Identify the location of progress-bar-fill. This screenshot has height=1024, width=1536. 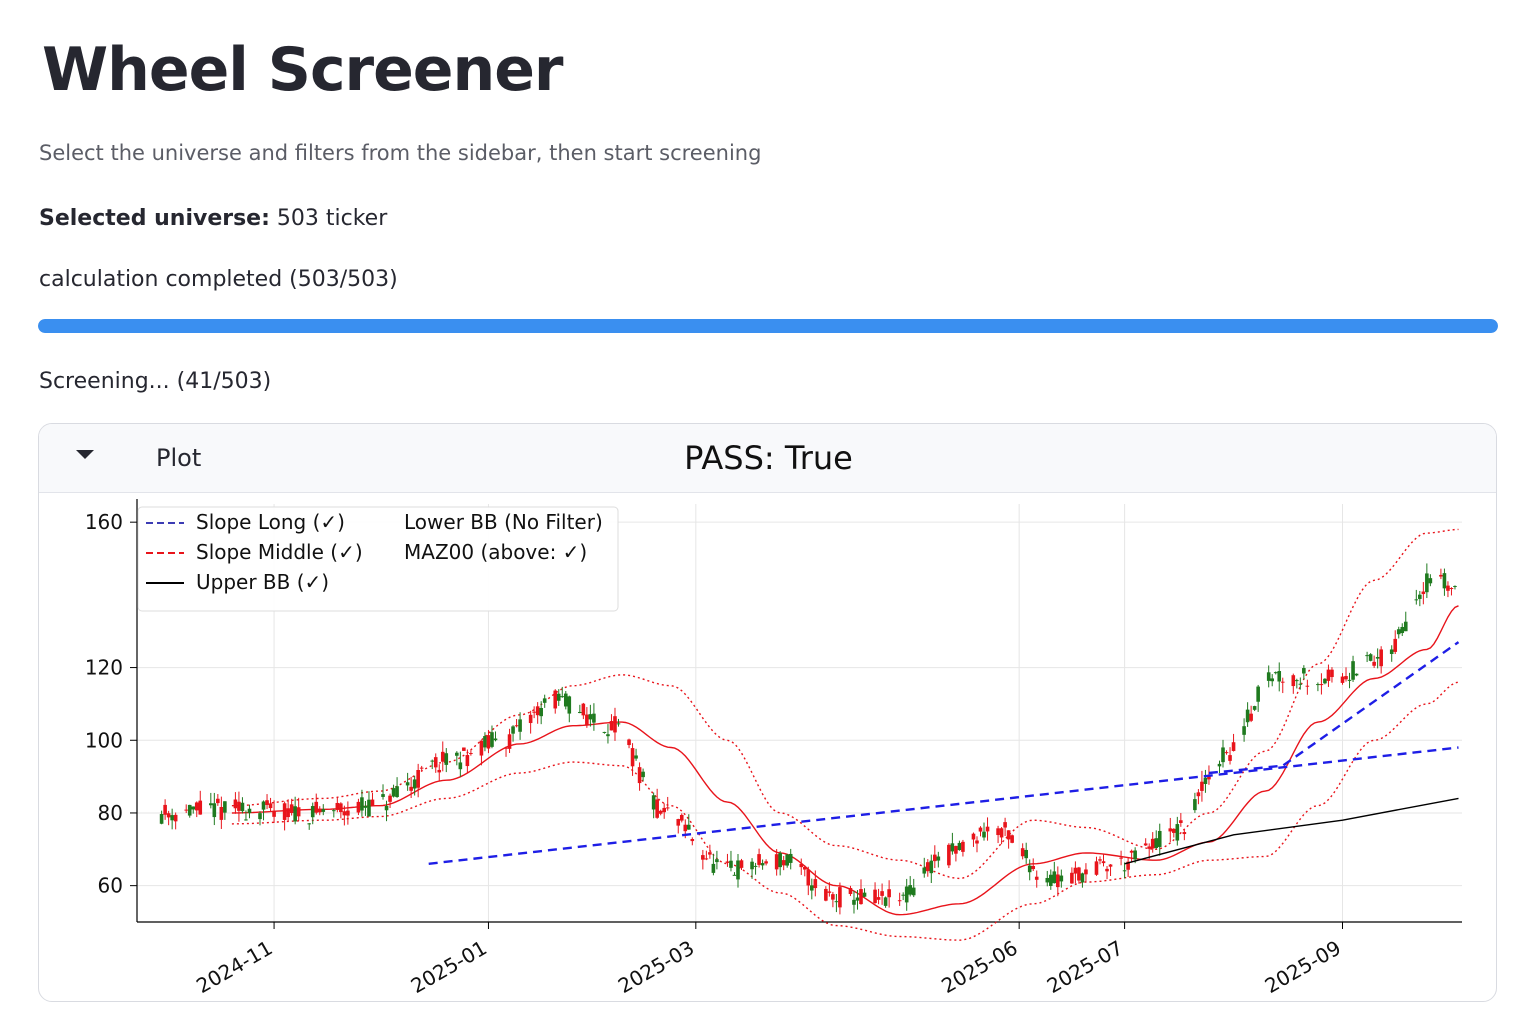
(768, 326).